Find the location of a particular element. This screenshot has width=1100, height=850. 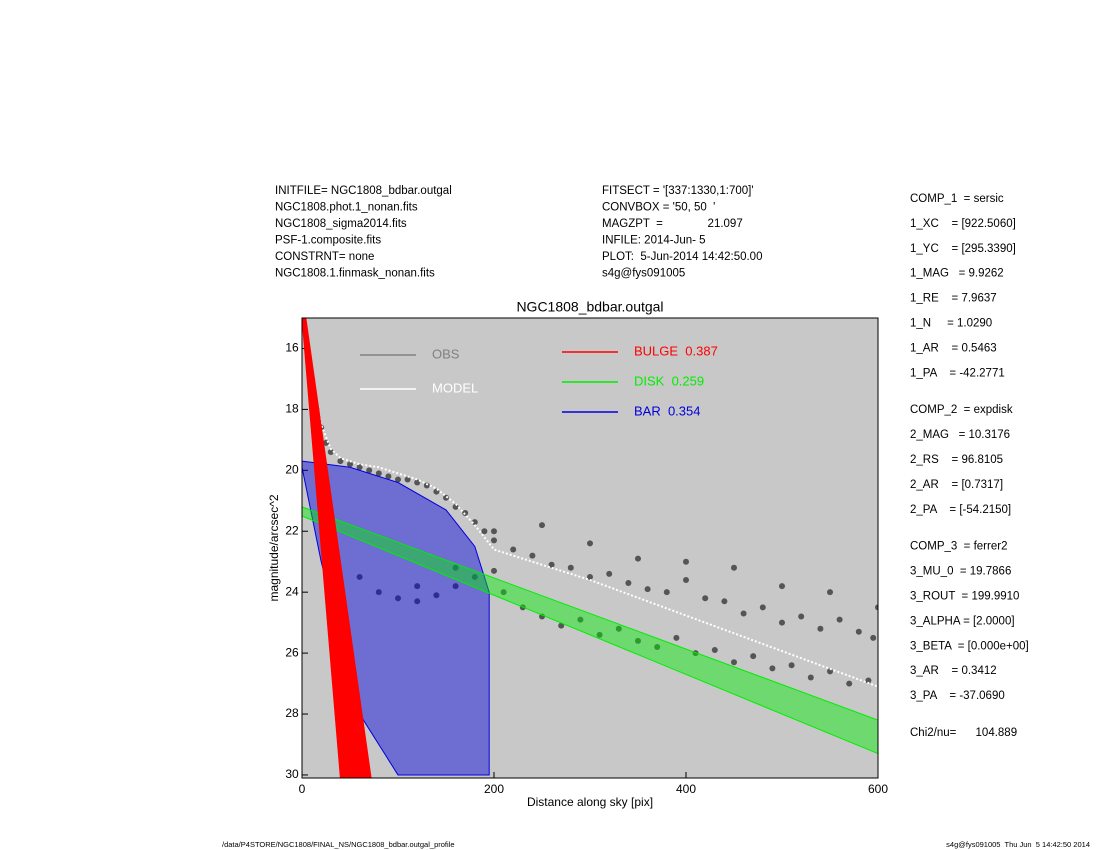

param-text: 2_RS = 96.8105 is located at coordinates (956, 460).